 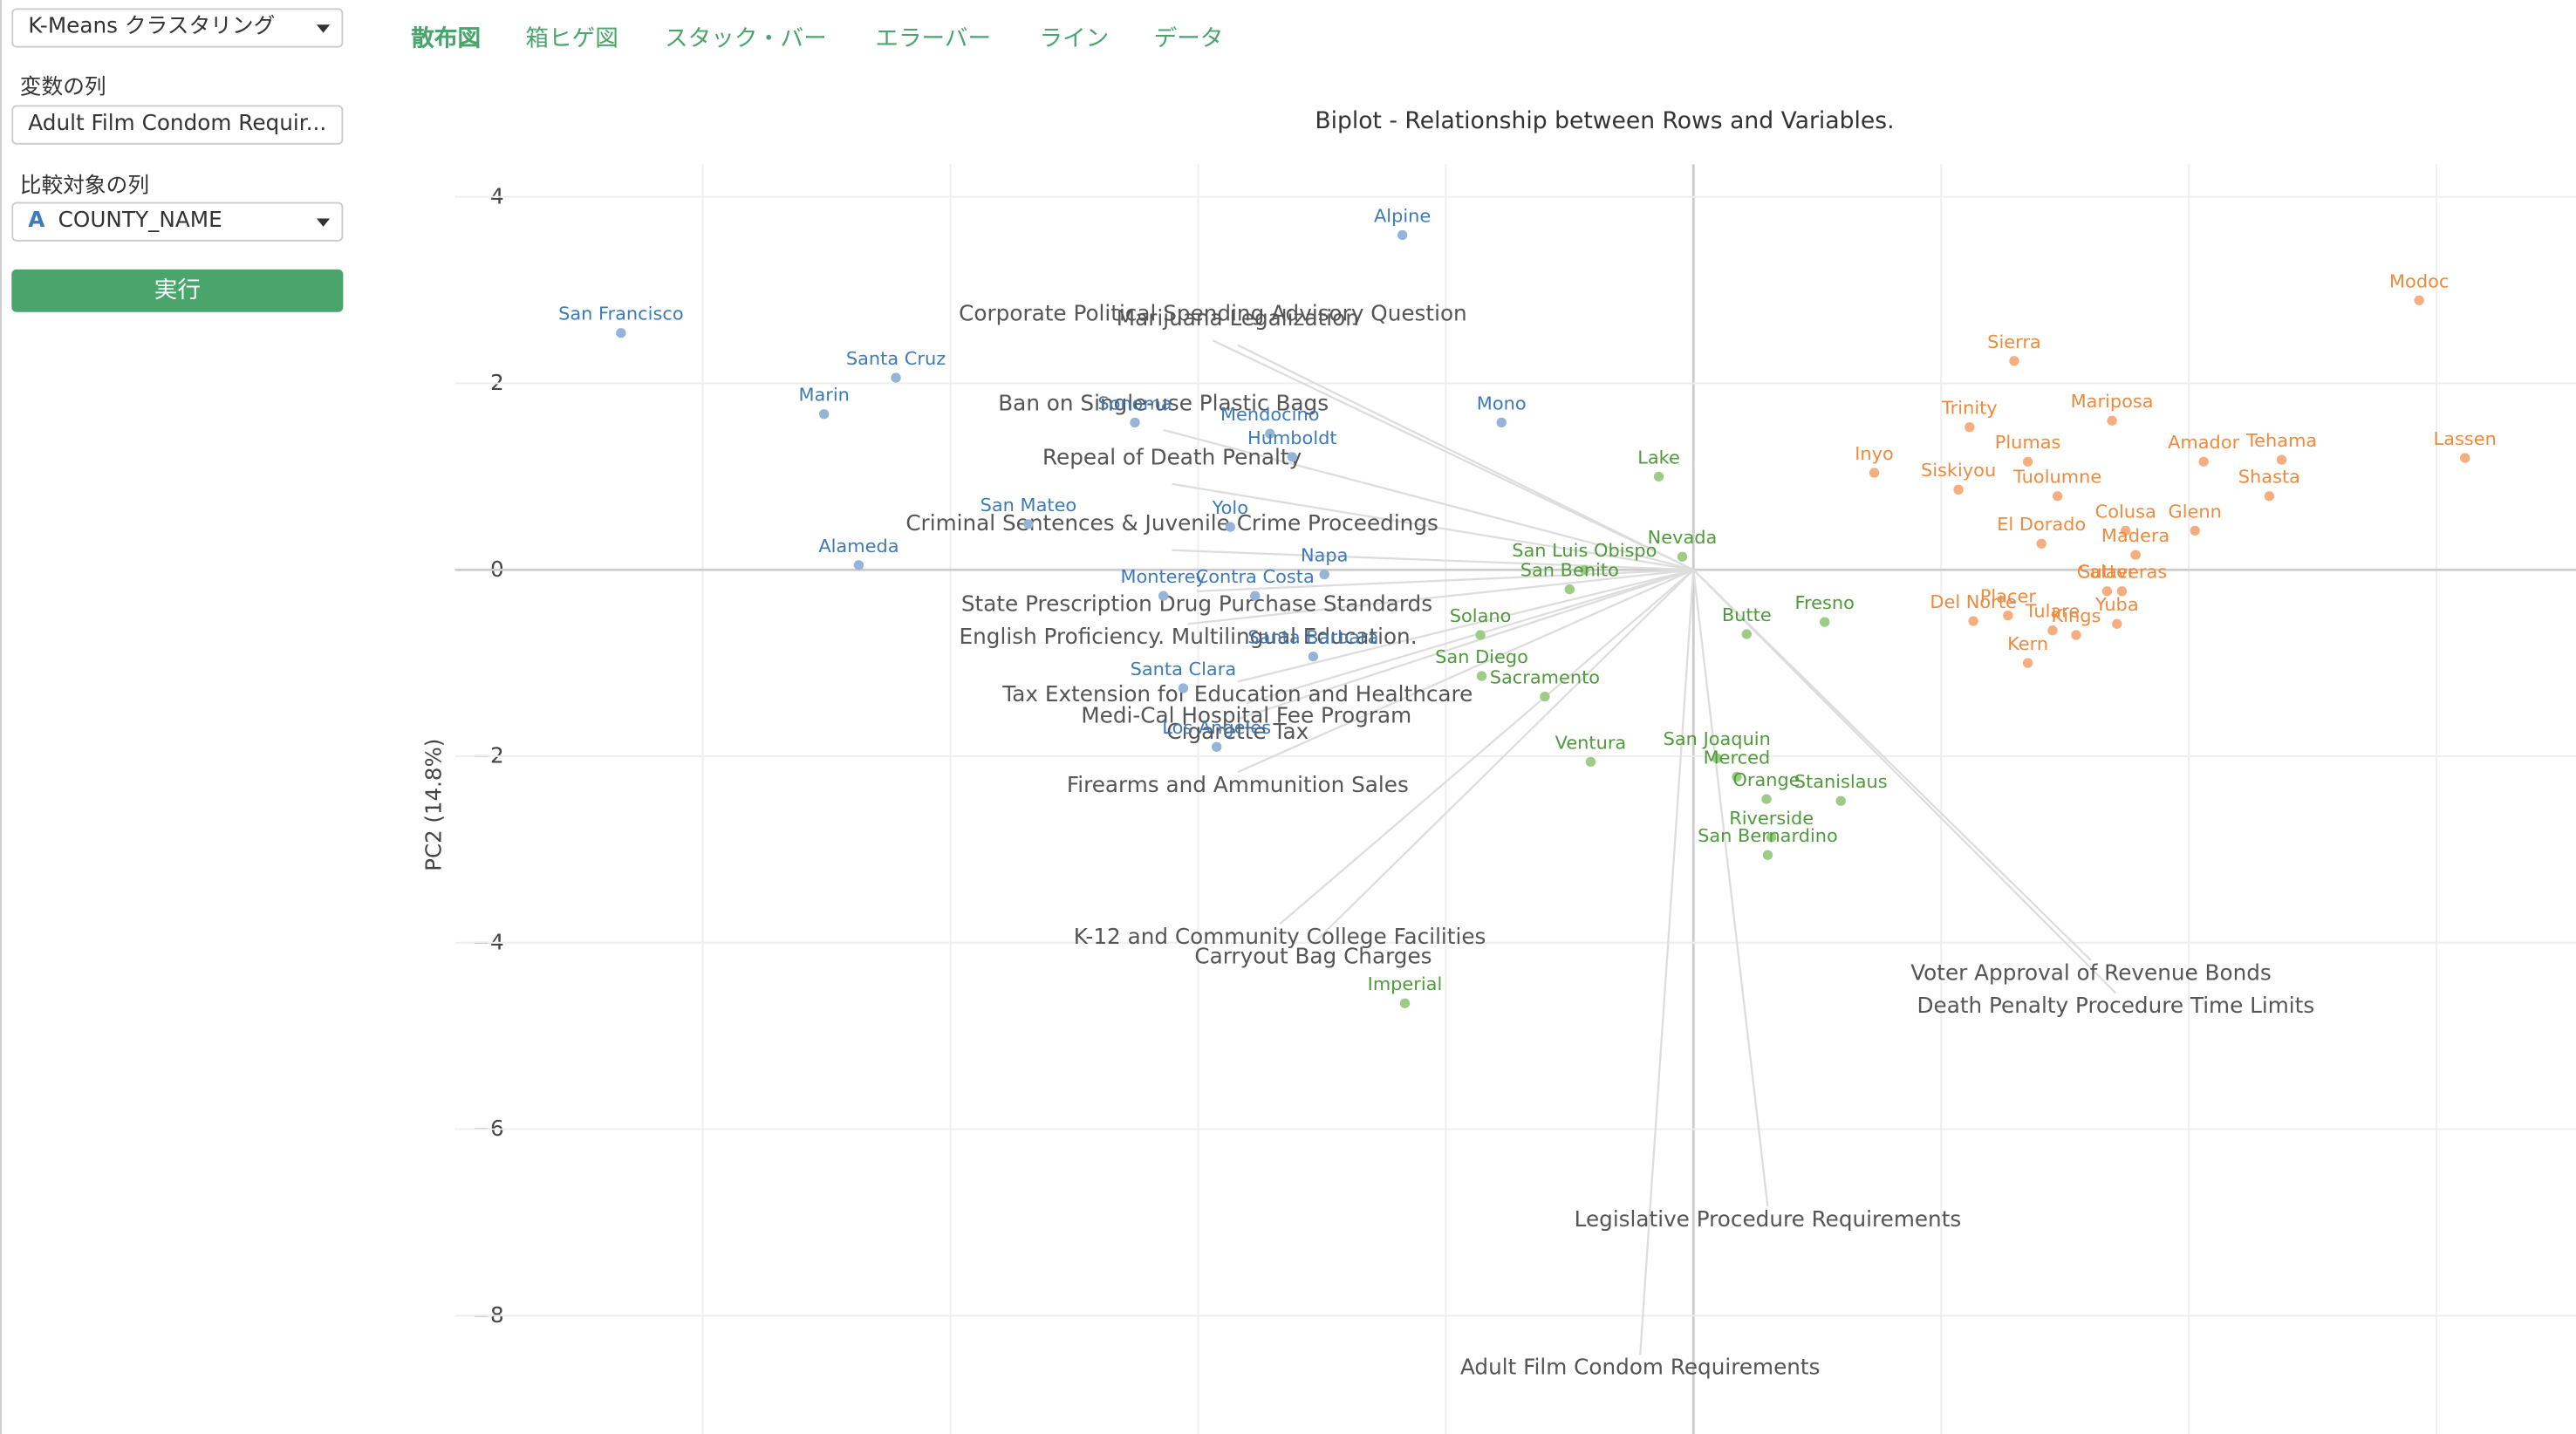 I want to click on tab: ライン, so click(x=1074, y=39).